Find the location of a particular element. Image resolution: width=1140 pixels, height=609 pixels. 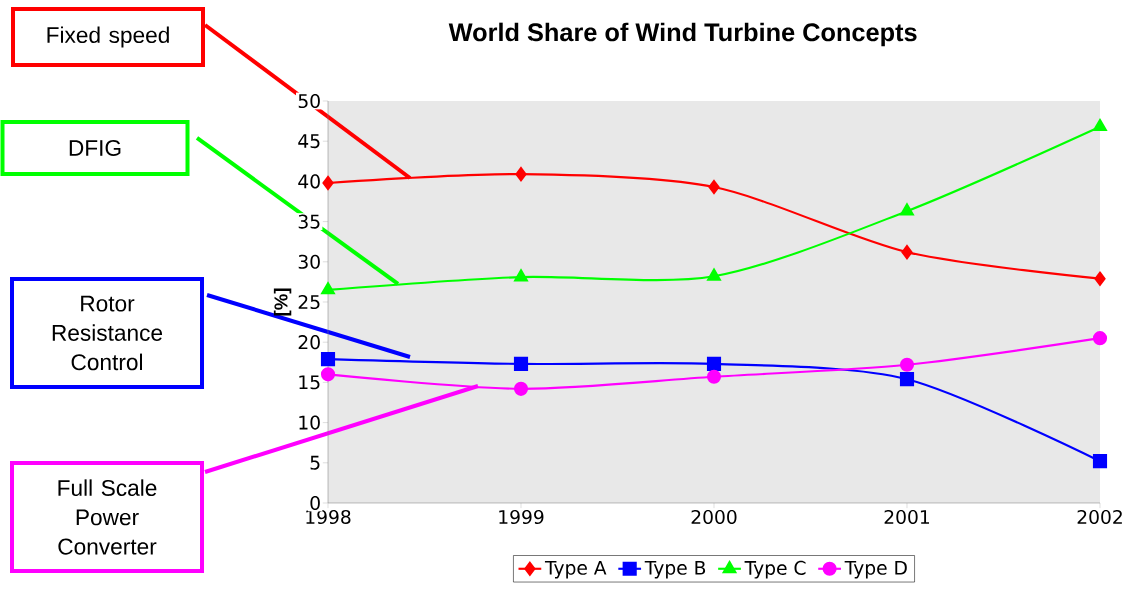

y-tick-label: 20 is located at coordinates (309, 342).